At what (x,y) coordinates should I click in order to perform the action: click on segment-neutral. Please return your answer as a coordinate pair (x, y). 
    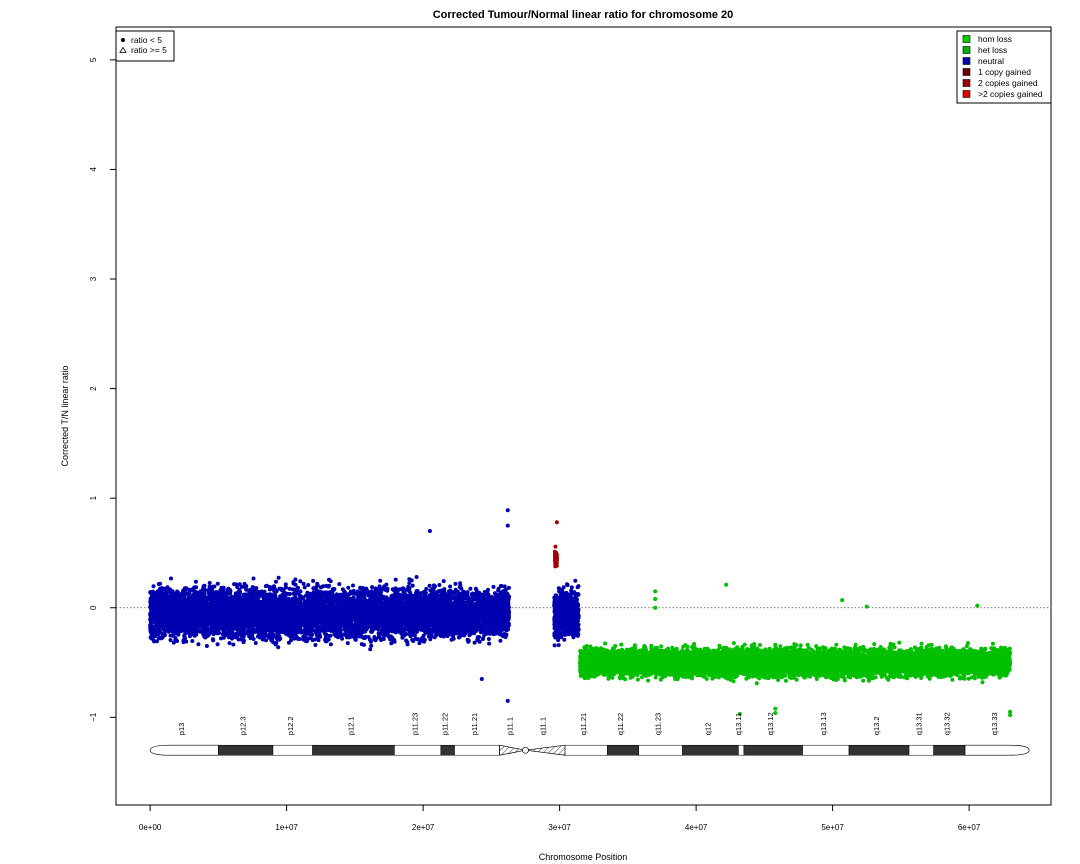
    Looking at the image, I should click on (330, 613).